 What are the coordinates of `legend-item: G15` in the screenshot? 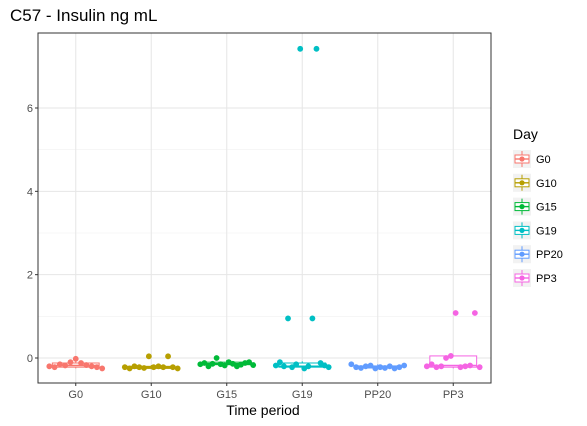 It's located at (535, 206).